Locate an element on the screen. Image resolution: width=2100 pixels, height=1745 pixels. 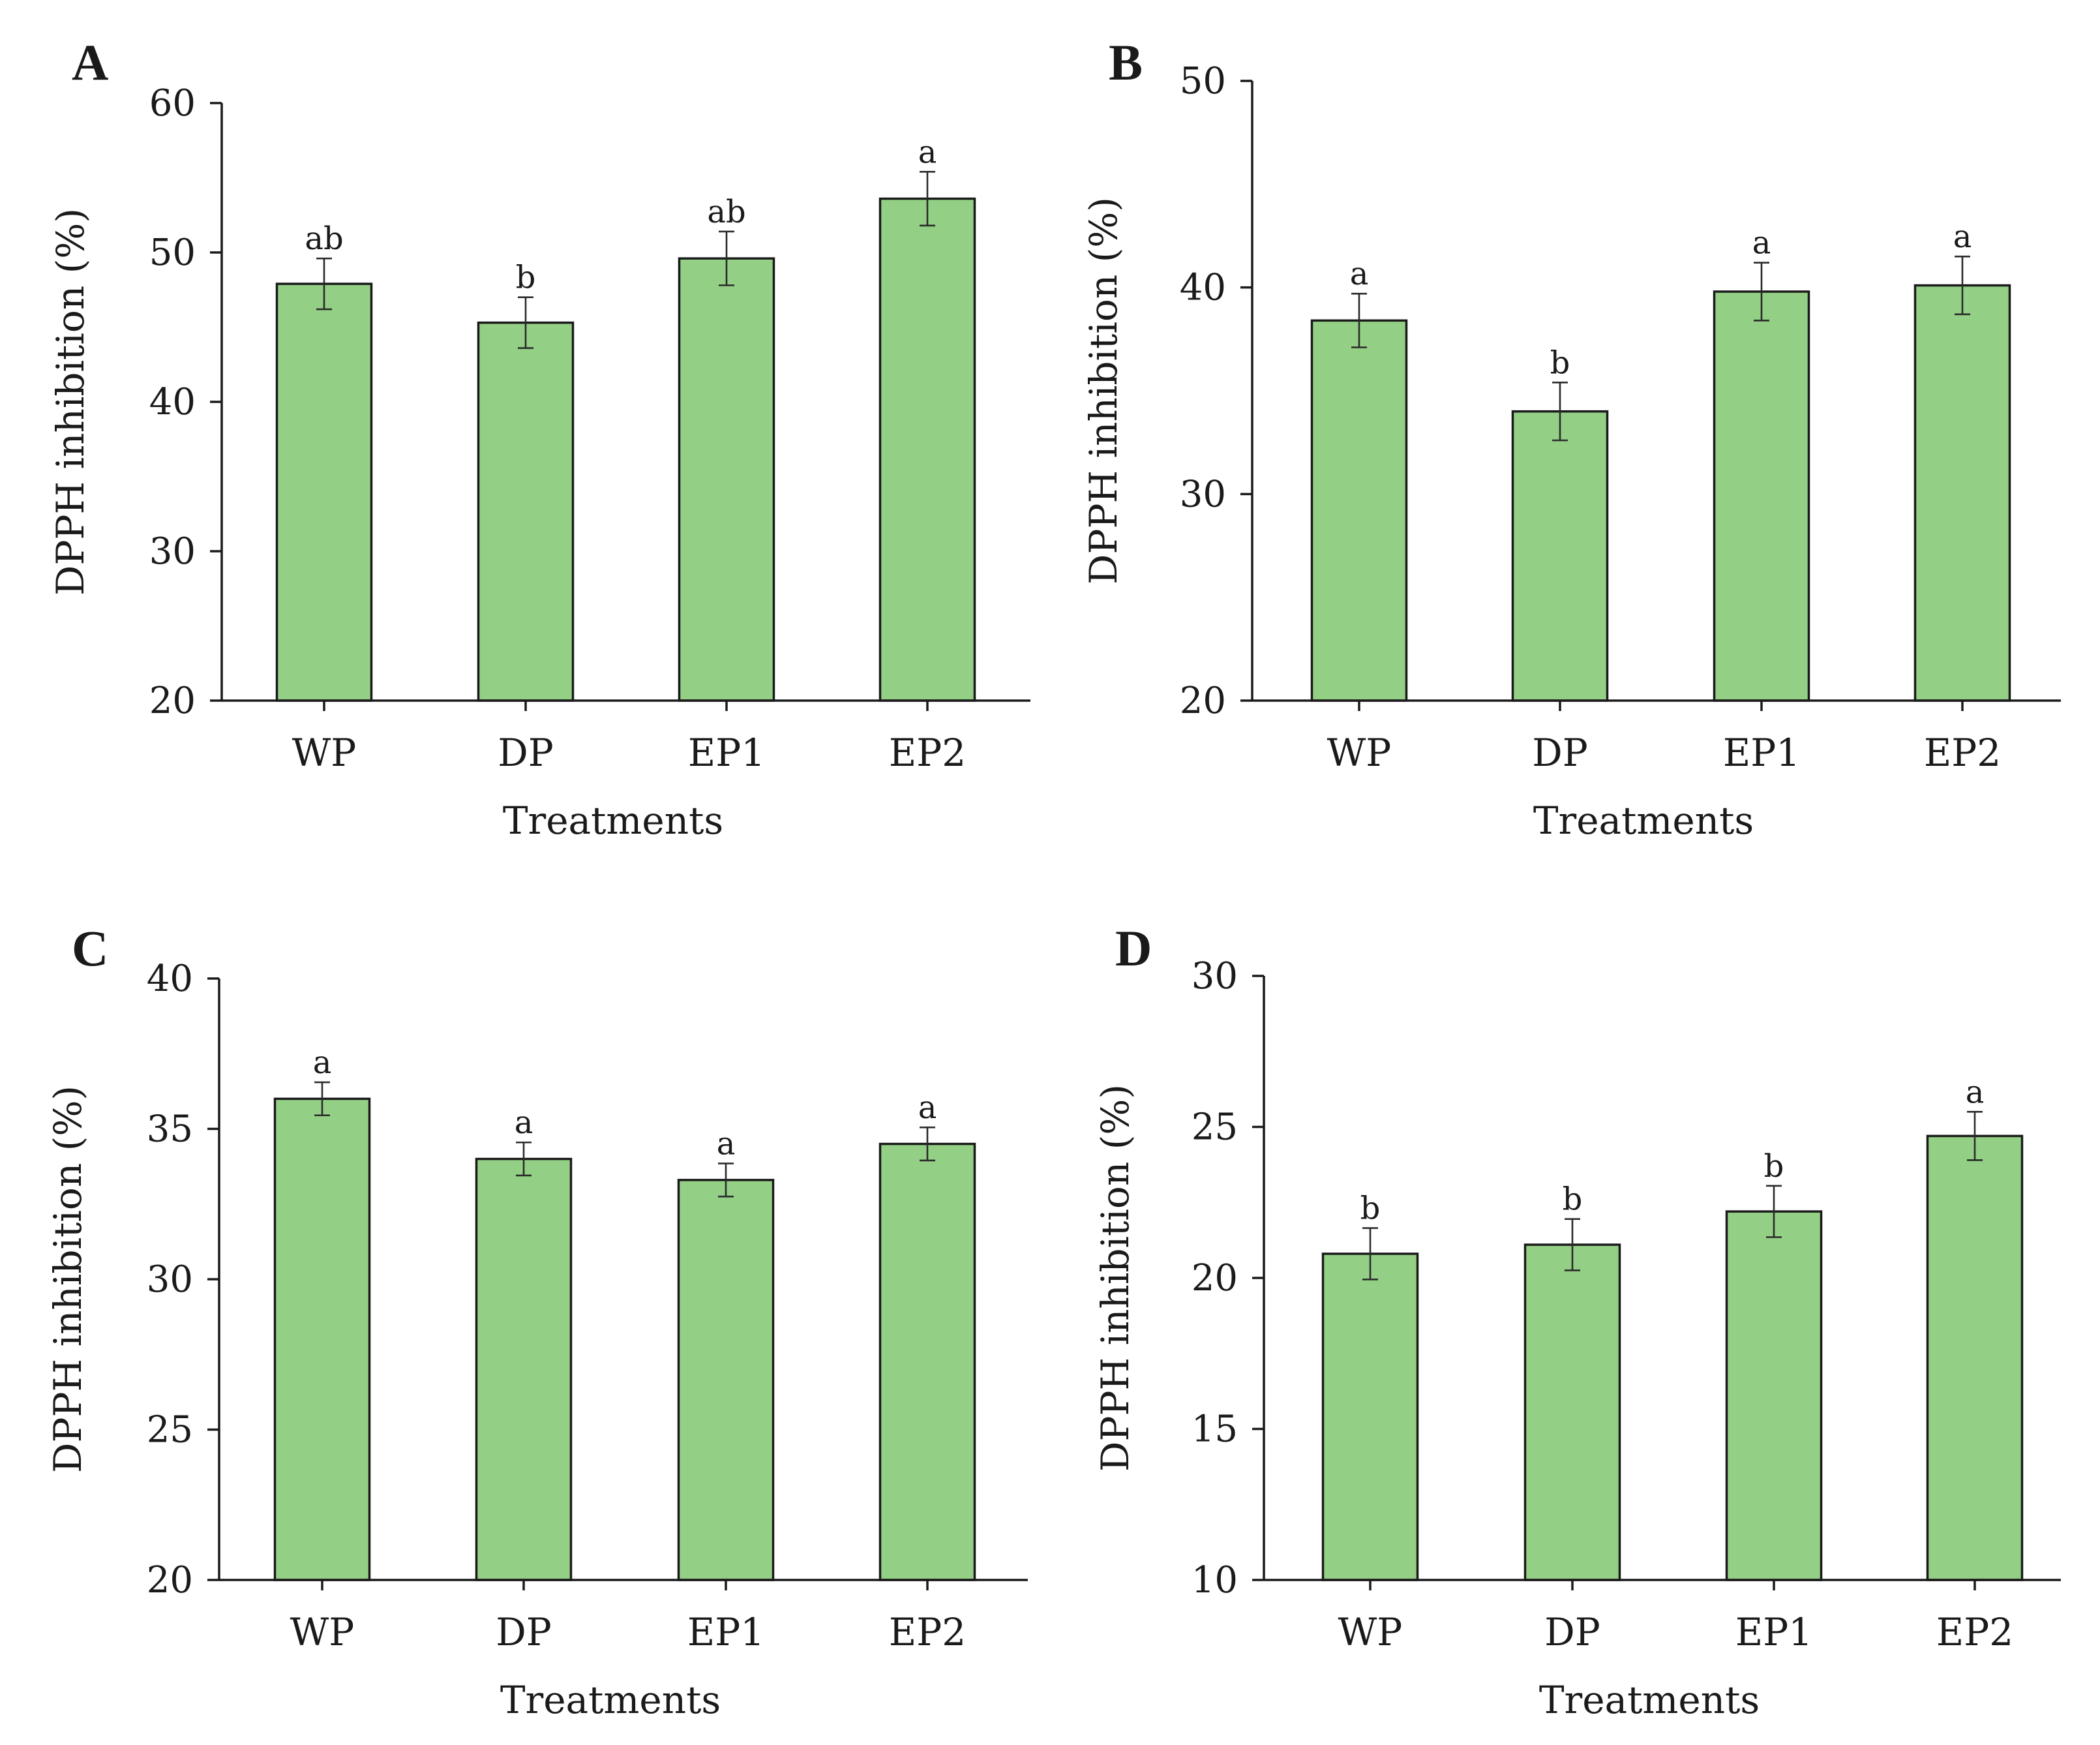
panel-b-x-label-ep2: EP2 is located at coordinates (1963, 753).